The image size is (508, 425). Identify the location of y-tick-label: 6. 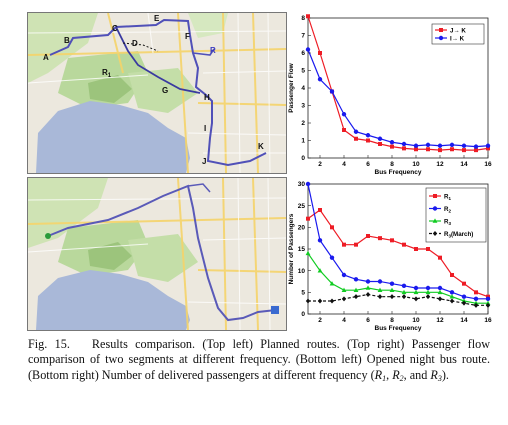
(303, 53).